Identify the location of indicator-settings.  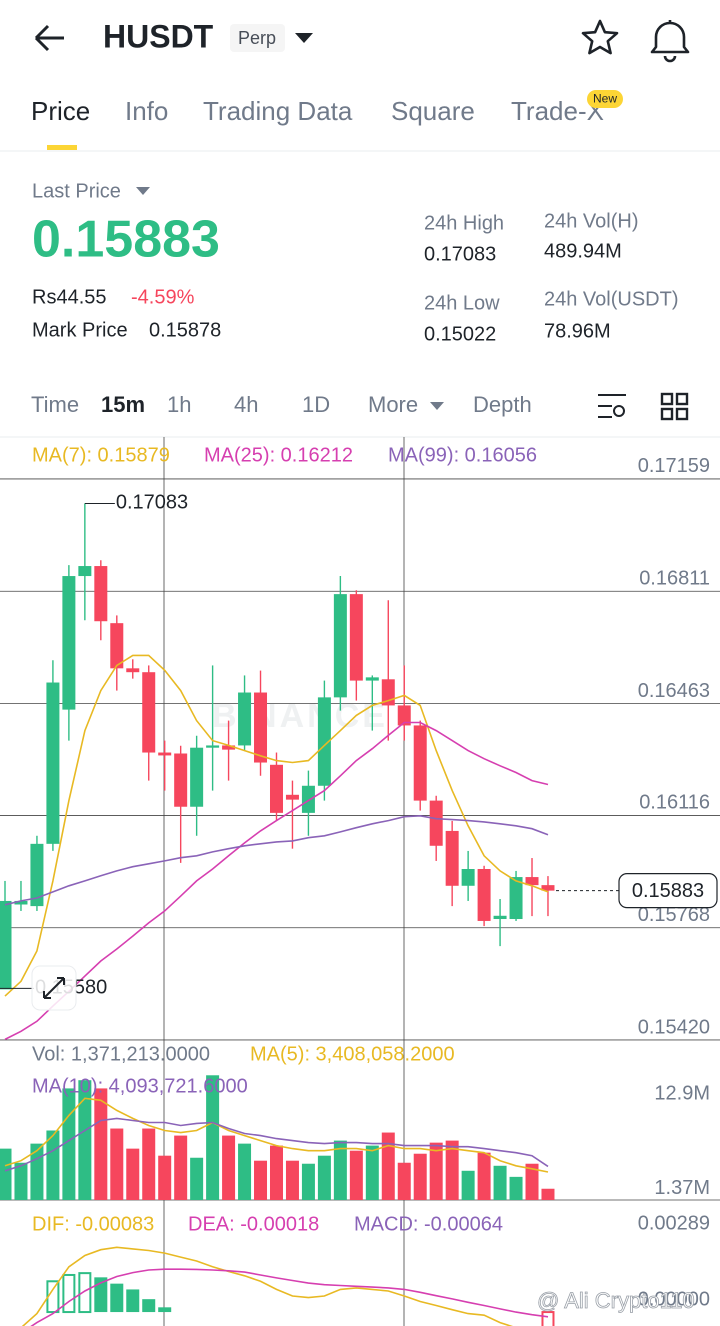
(612, 406).